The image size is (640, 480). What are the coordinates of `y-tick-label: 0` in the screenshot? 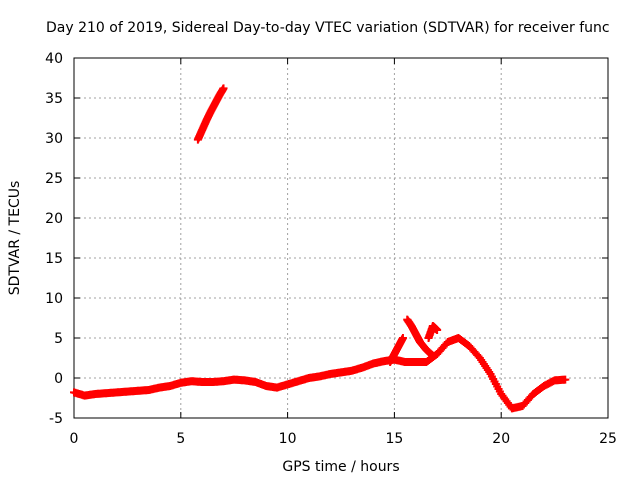 It's located at (58, 379).